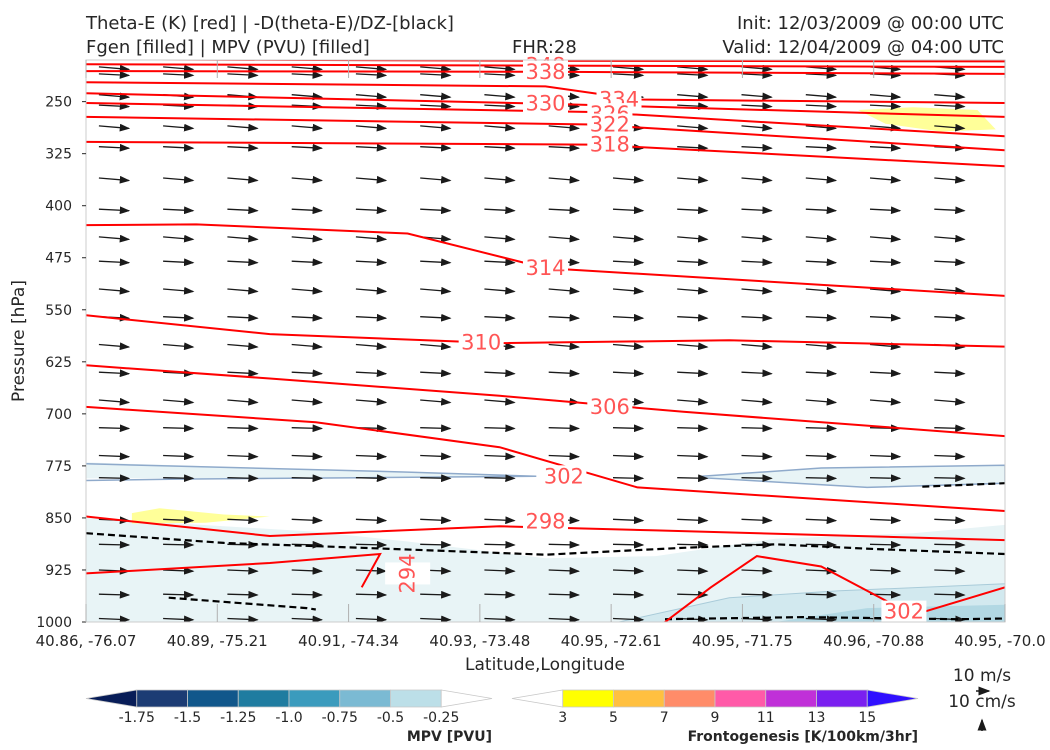  I want to click on fgen-colorbar-tick-label: 11, so click(766, 718).